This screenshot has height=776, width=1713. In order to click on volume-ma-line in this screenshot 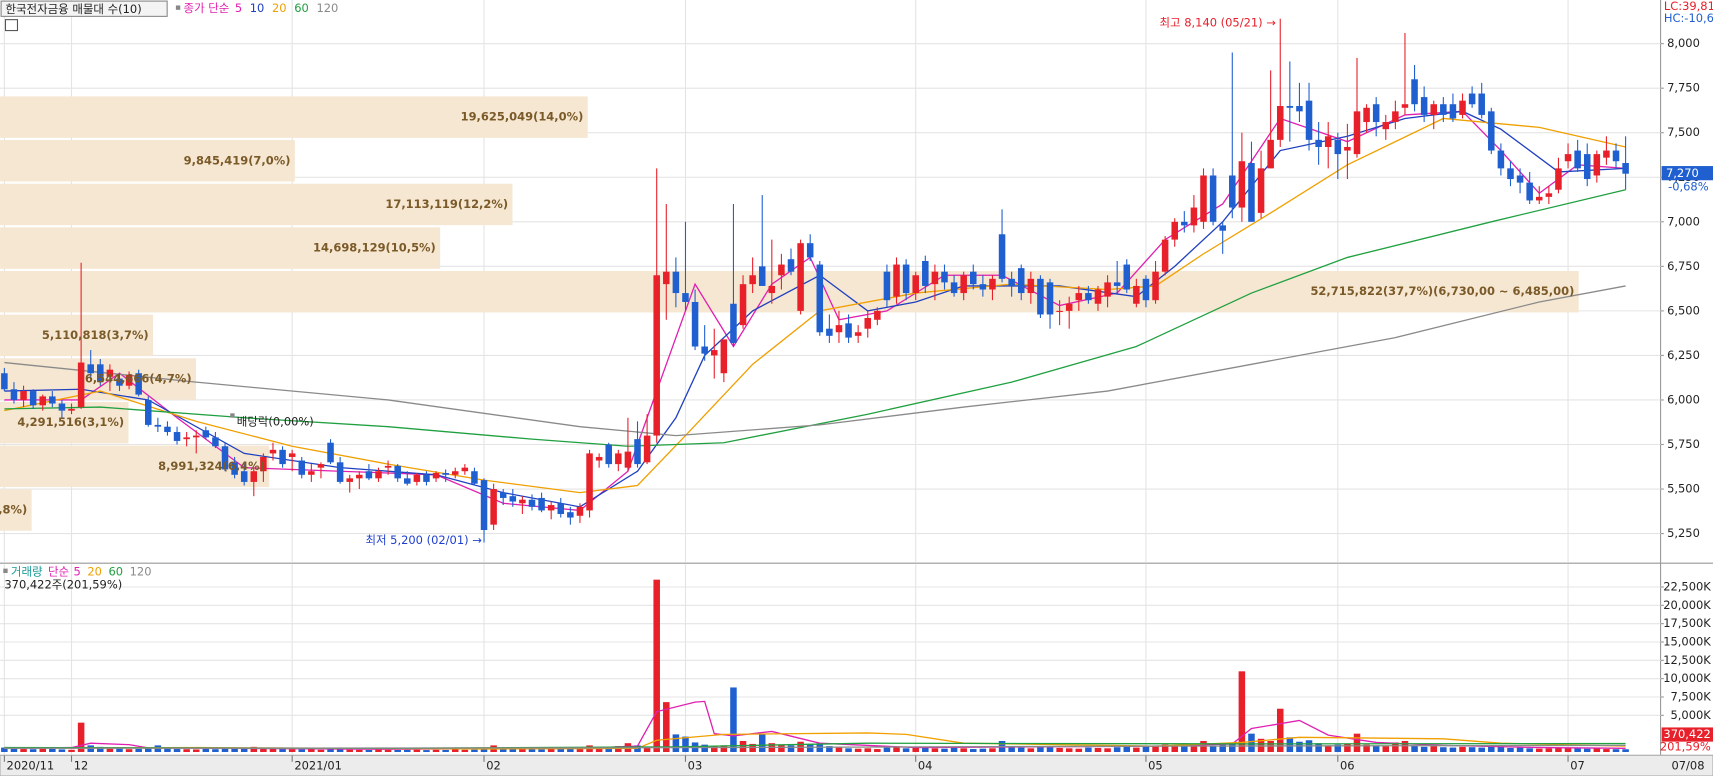, I will do `click(815, 741)`.